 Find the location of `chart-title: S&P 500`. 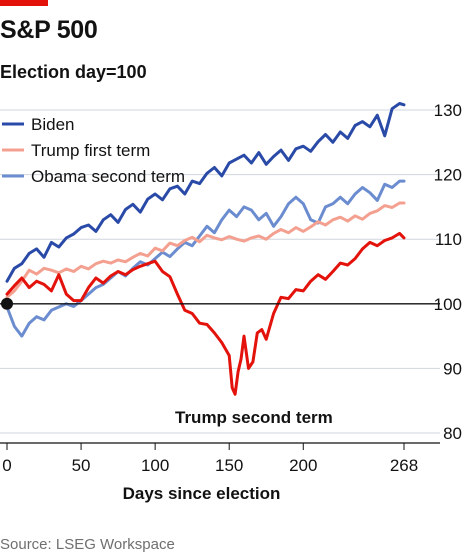

chart-title: S&P 500 is located at coordinates (49, 30).